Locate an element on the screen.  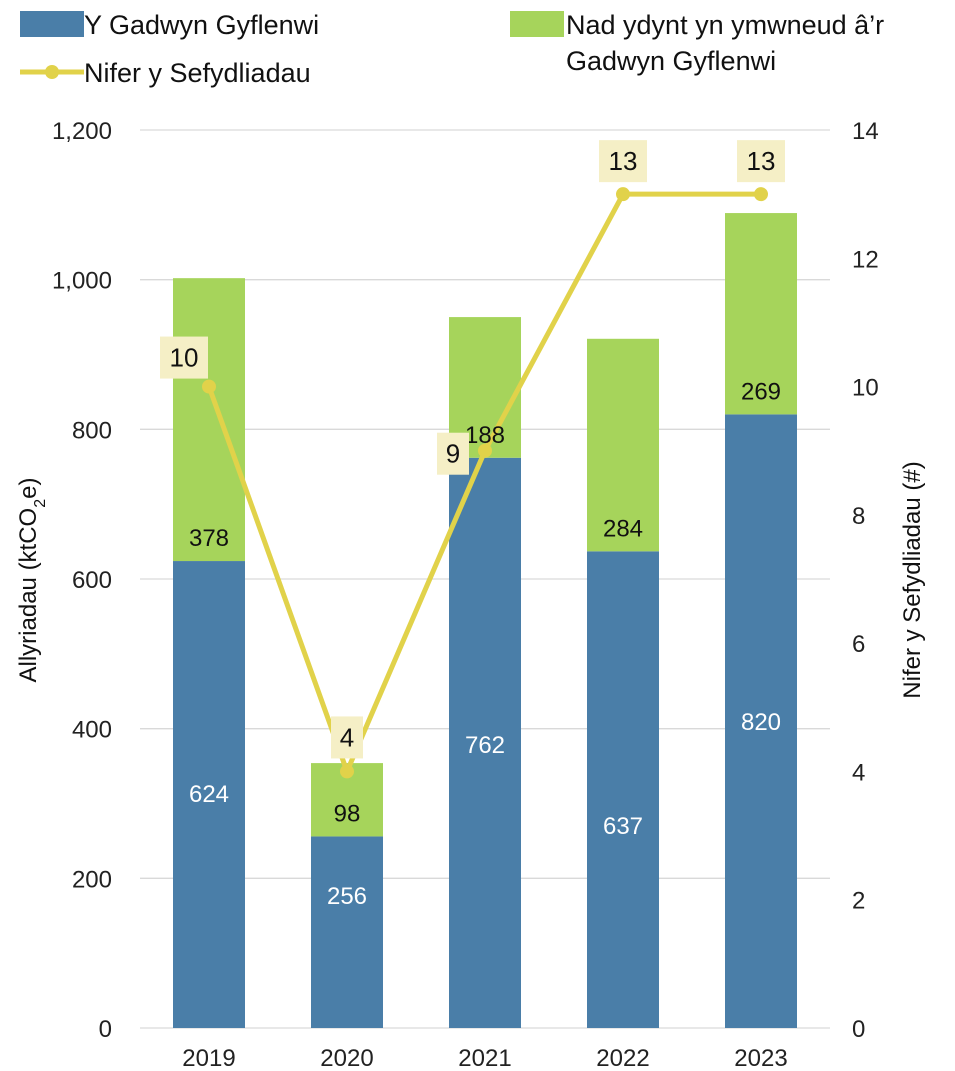
legend-label: Gadwyn Gyflenwi is located at coordinates (671, 61).